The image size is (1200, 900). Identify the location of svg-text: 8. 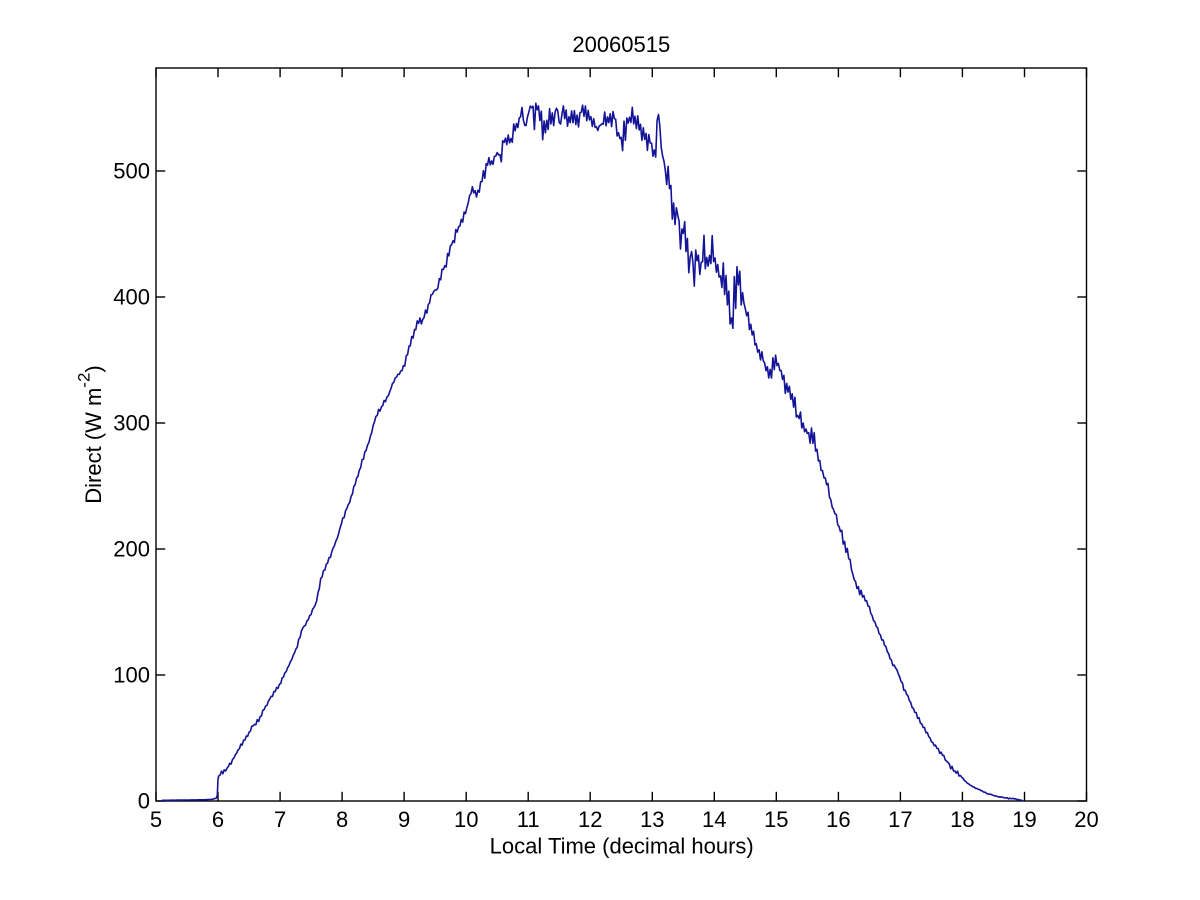
(342, 819).